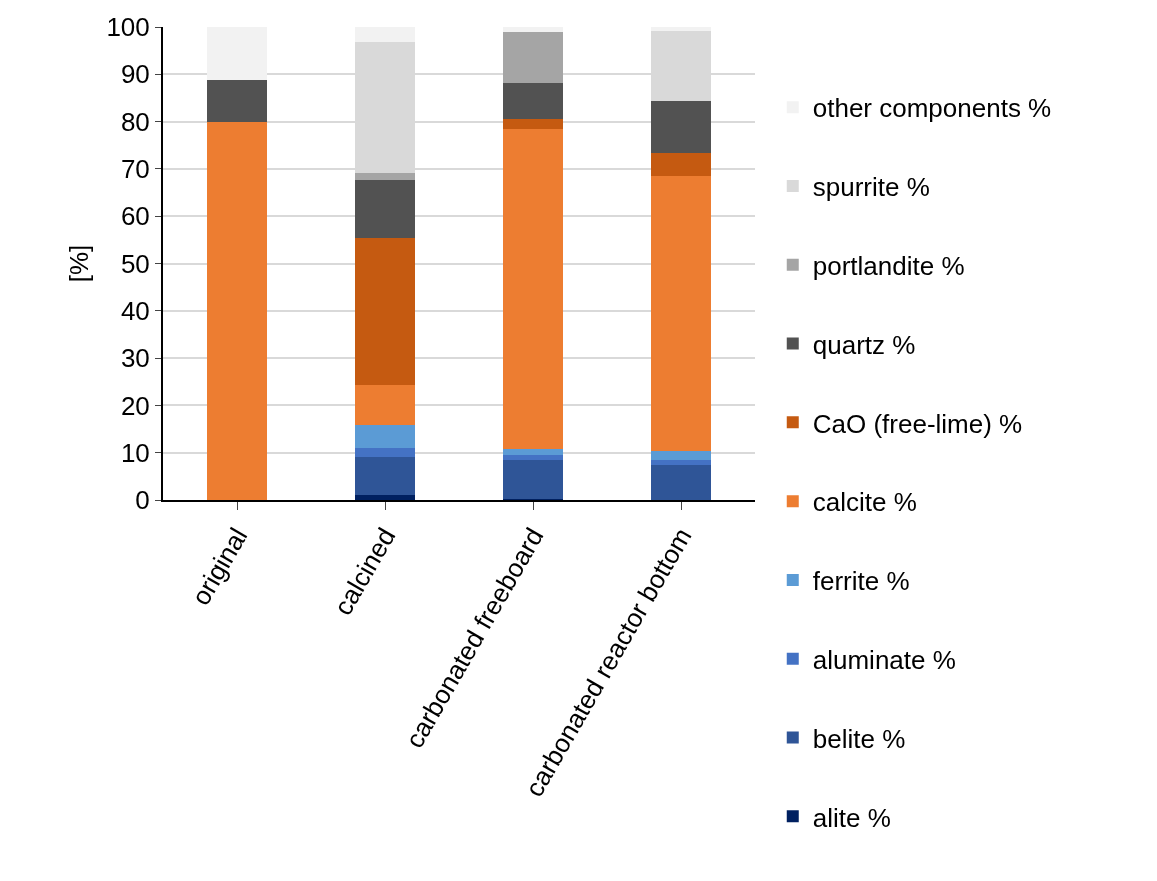 The width and height of the screenshot is (1157, 881). Describe the element at coordinates (864, 344) in the screenshot. I see `legend-label: quartz %` at that location.